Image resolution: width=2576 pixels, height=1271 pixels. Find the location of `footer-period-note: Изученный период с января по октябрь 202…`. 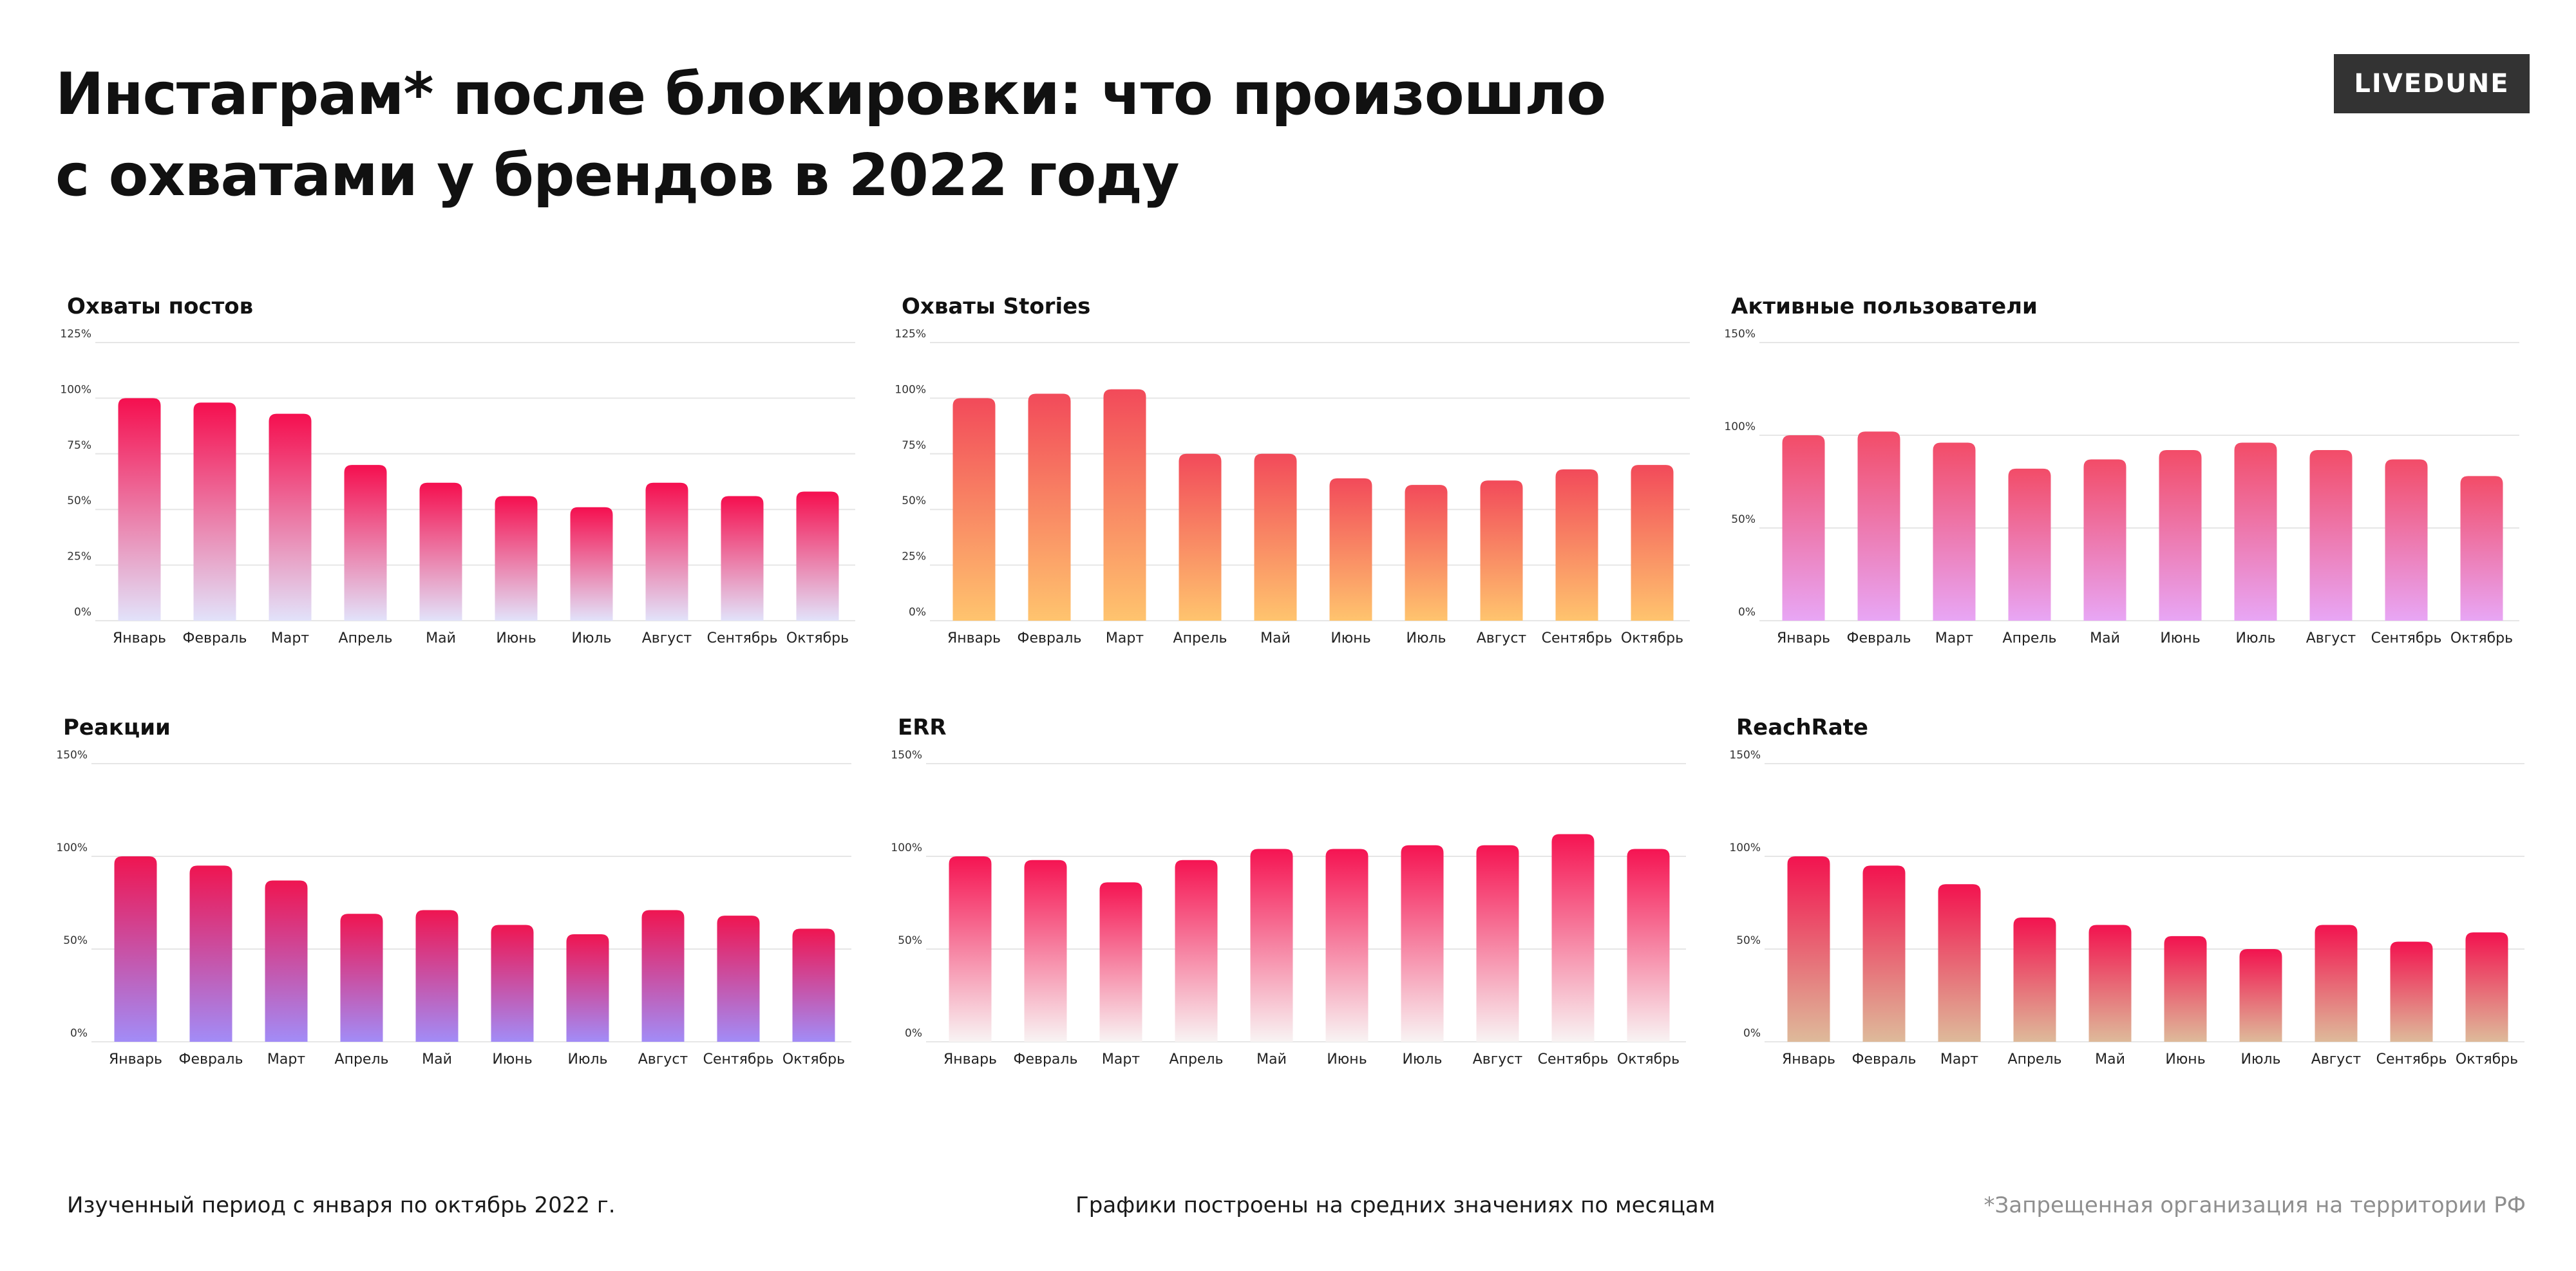

footer-period-note: Изученный период с января по октябрь 202… is located at coordinates (341, 1205).